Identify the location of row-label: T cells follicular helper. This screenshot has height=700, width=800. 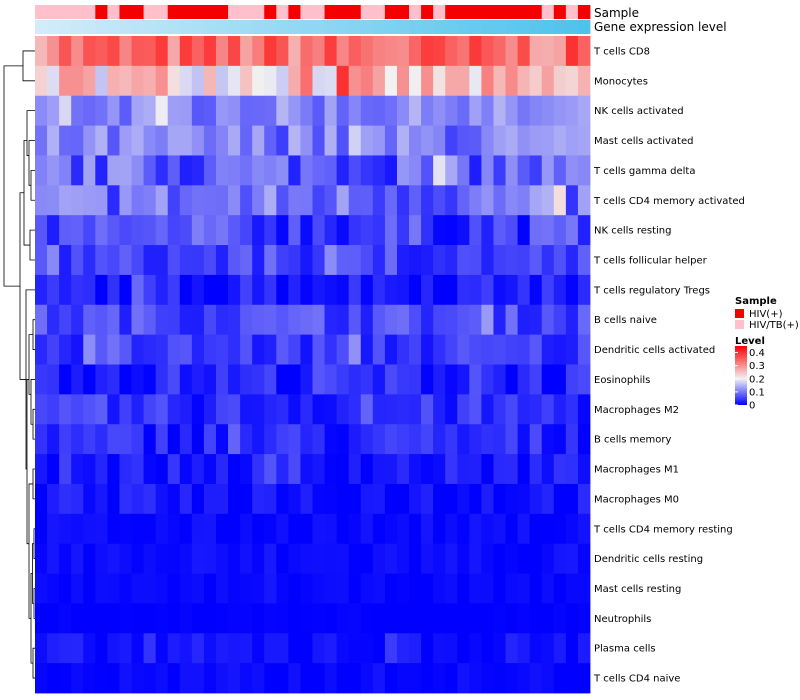
(650, 260).